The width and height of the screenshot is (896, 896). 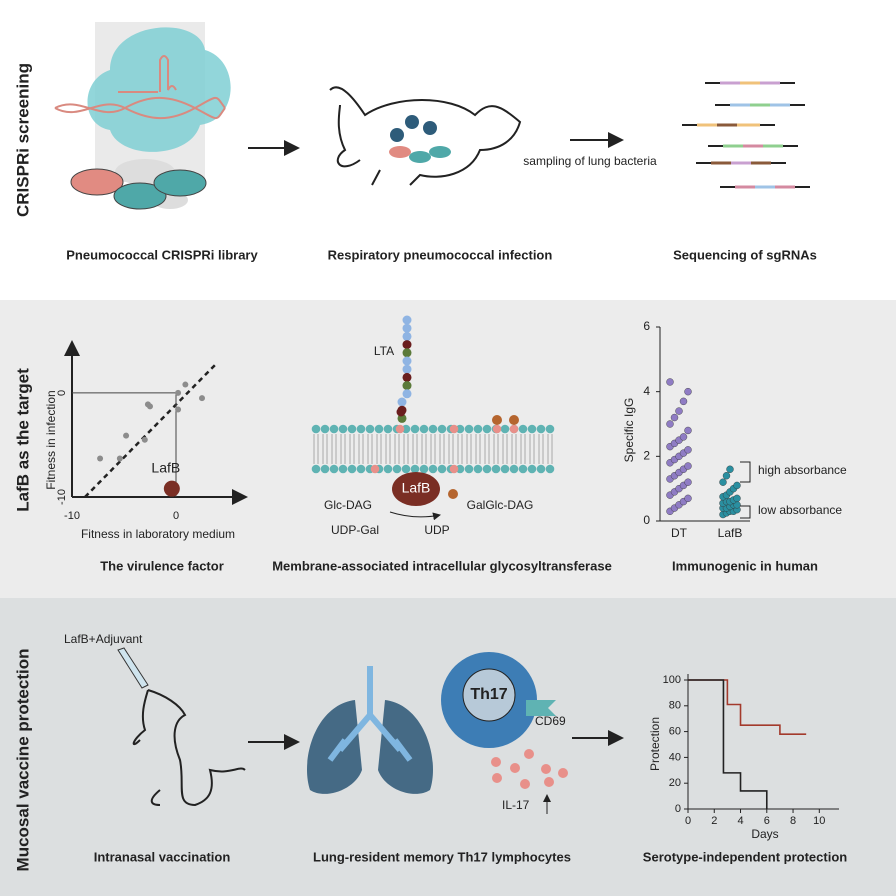 I want to click on label: Glc-DAG, so click(x=348, y=505).